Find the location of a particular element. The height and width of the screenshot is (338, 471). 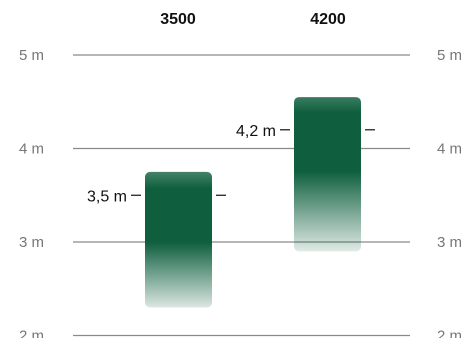

category-label-3500: 3500 is located at coordinates (178, 19).